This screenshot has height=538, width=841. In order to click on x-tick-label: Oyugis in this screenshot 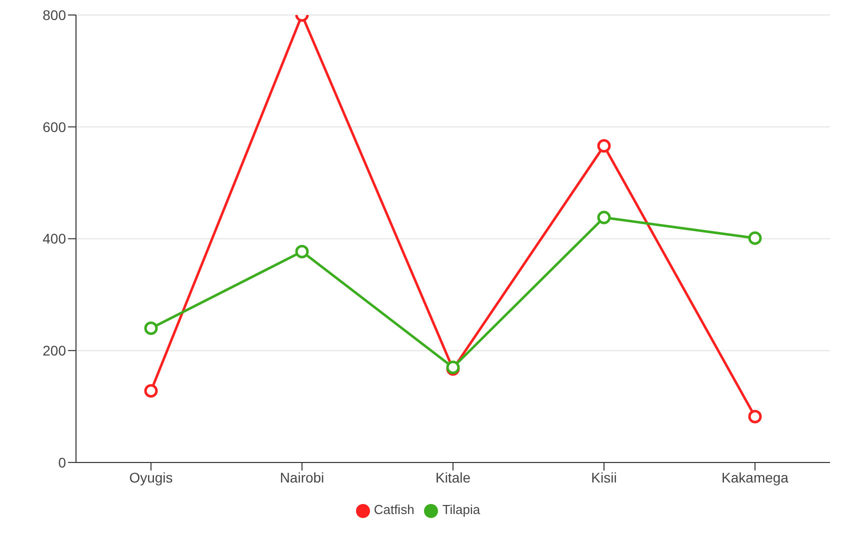, I will do `click(151, 477)`.